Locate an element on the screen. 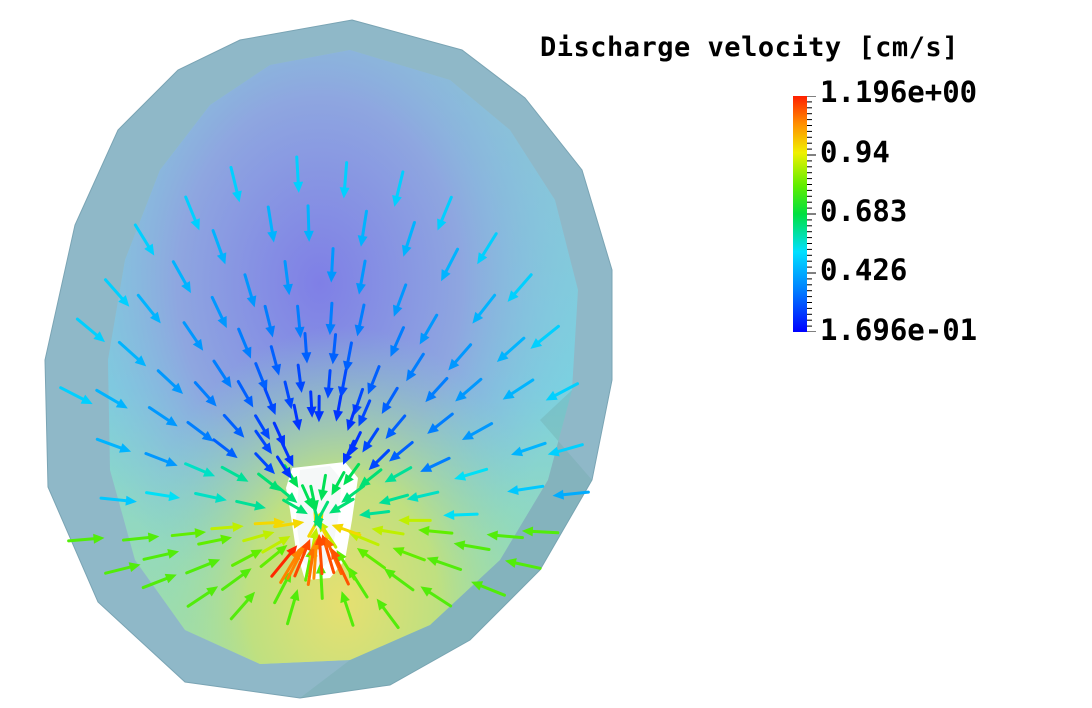 This screenshot has width=1092, height=708. color-scale-tick-label: 0.426 is located at coordinates (864, 270).